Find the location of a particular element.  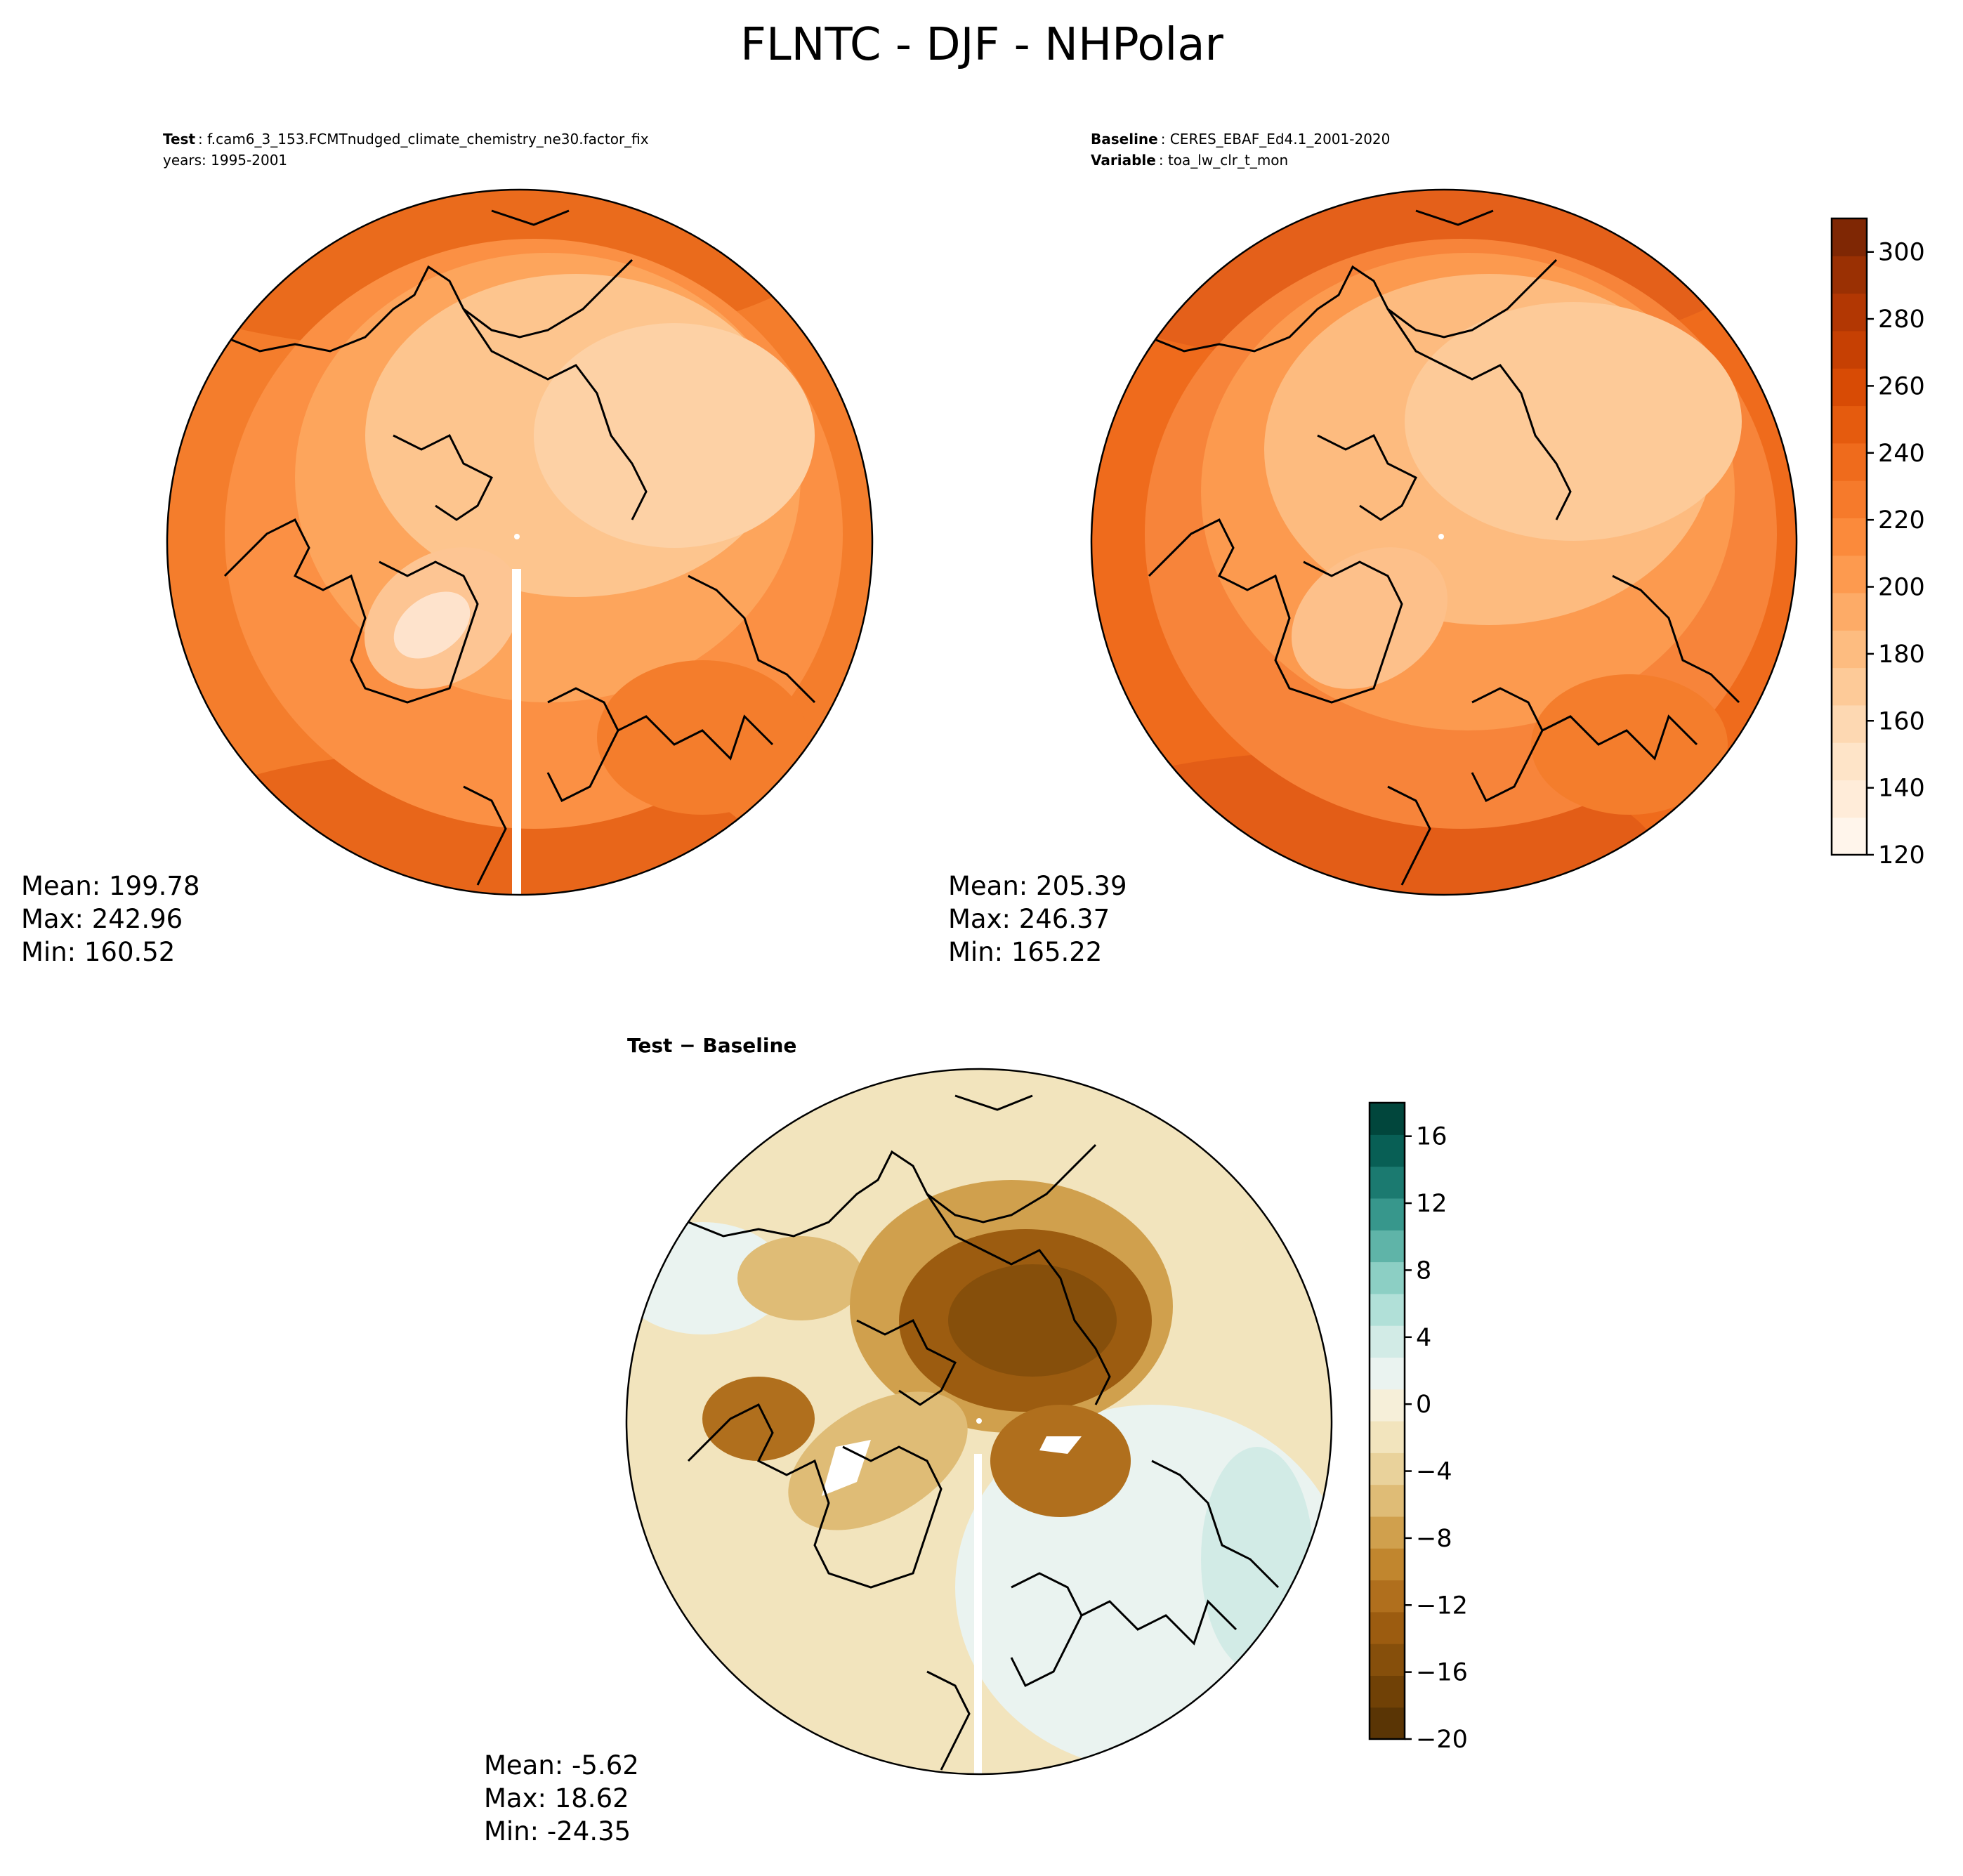

test-label: Test is located at coordinates (179, 139).